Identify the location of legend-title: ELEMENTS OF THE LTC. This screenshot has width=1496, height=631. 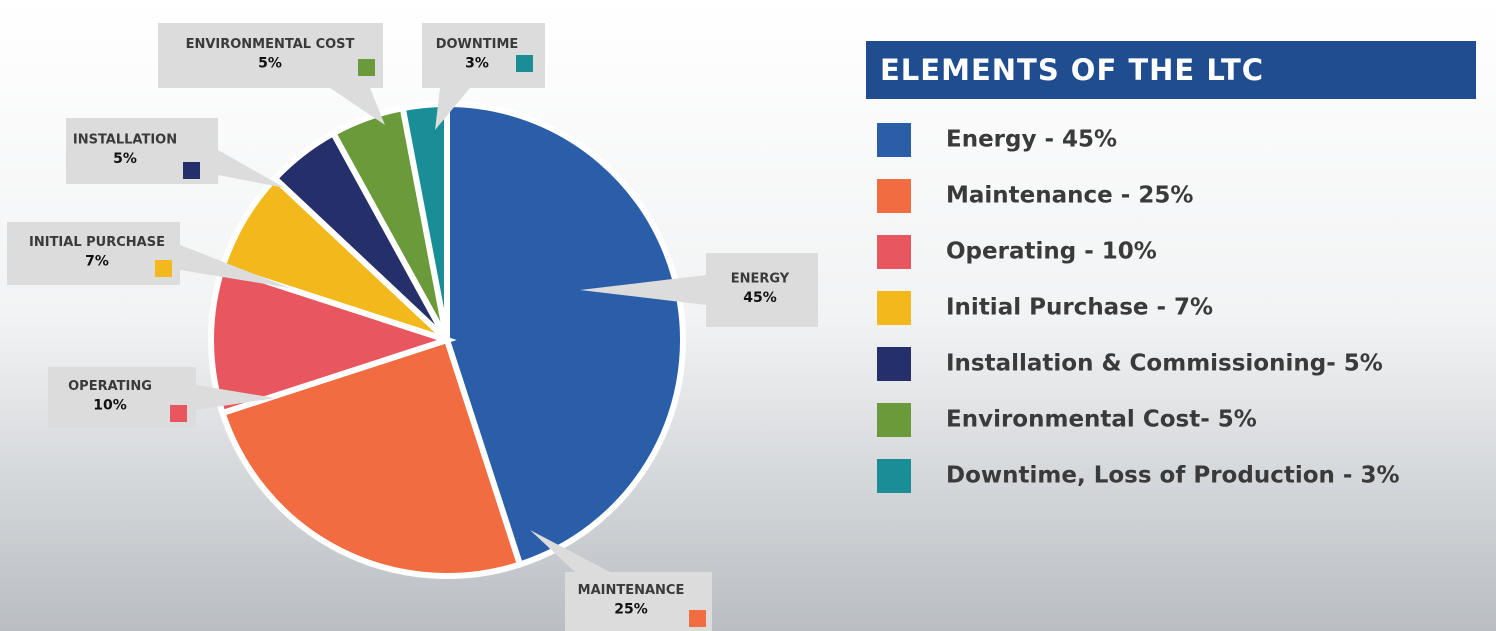
(1072, 70).